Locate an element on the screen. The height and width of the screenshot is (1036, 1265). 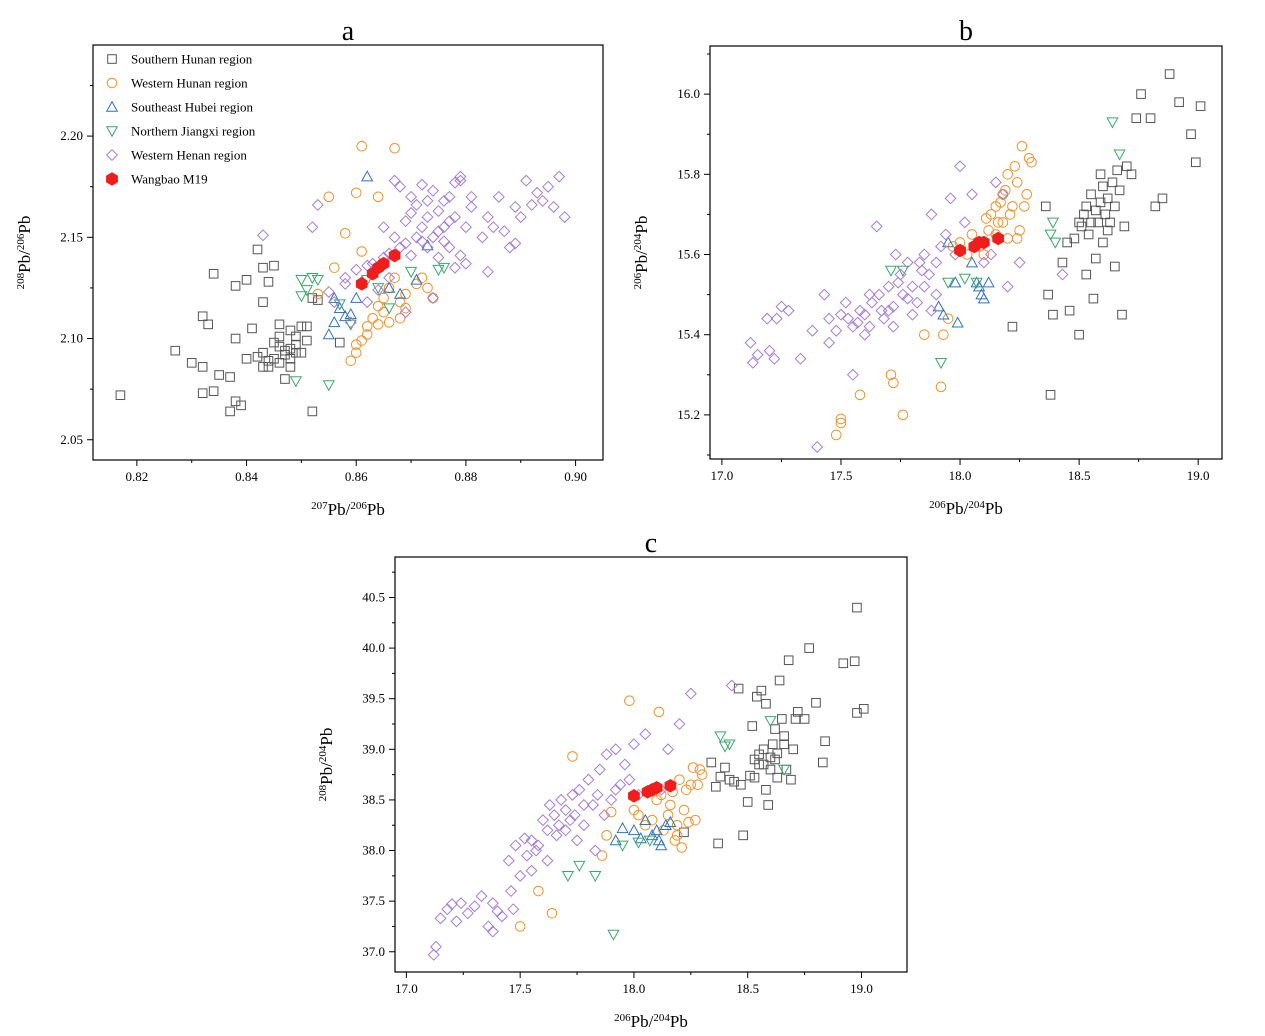
y-tick-label: 40.5 is located at coordinates (373, 596).